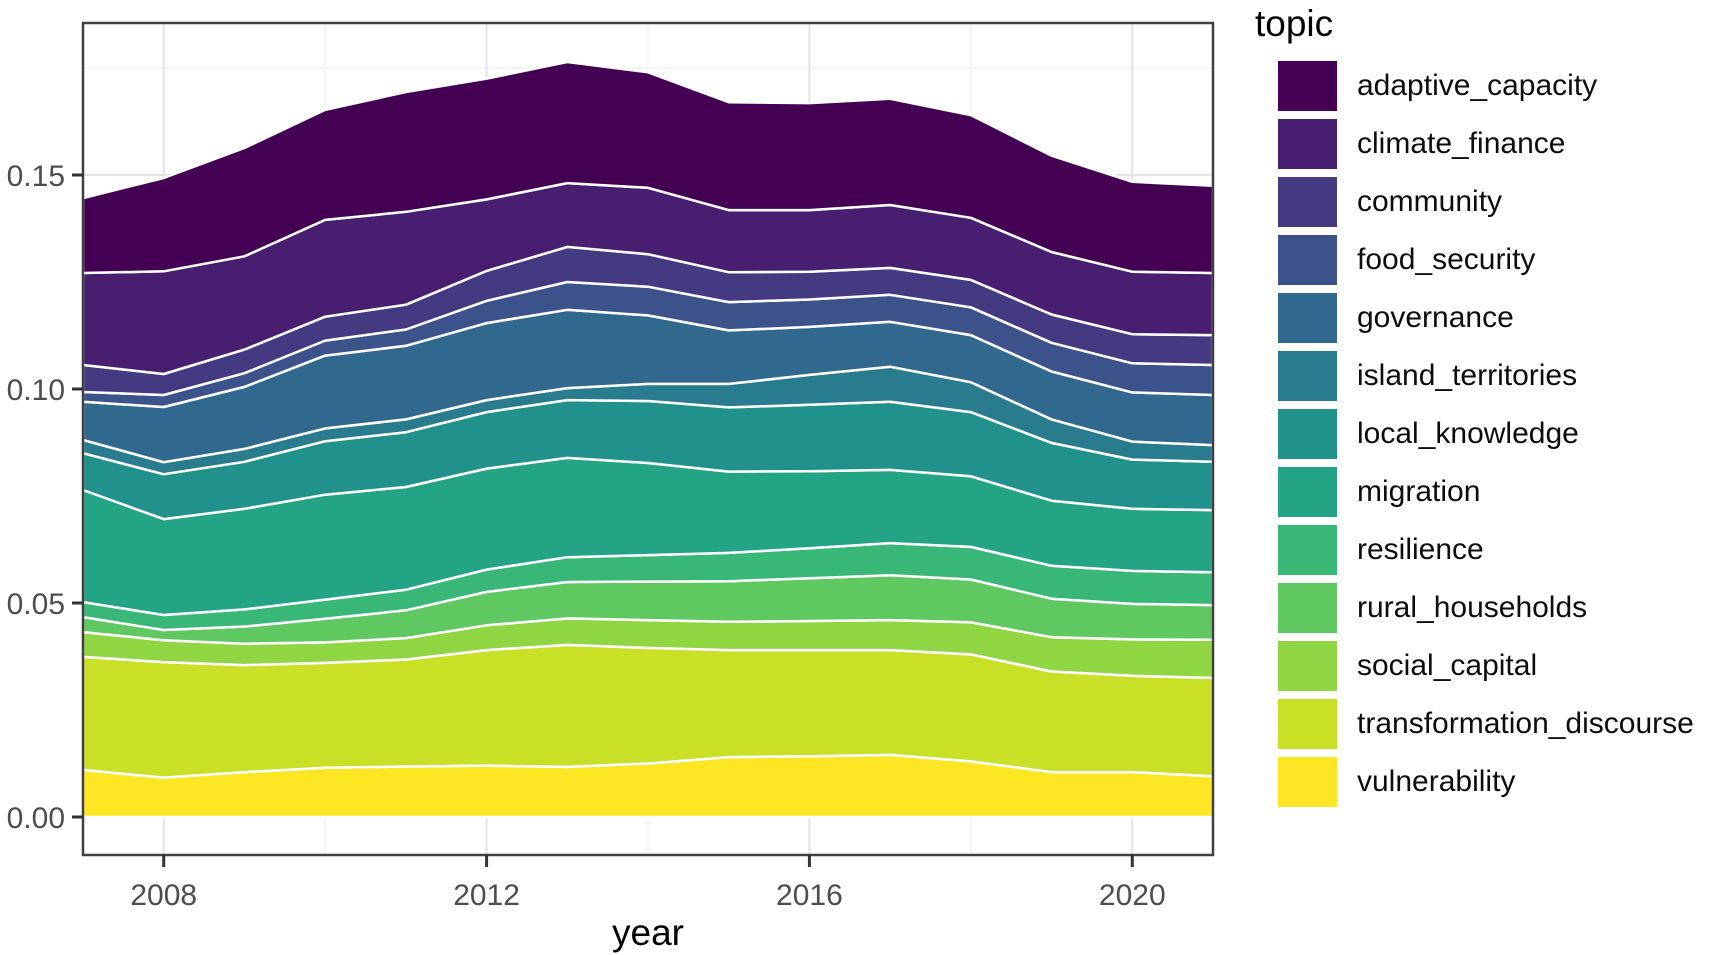 The height and width of the screenshot is (955, 1724). Describe the element at coordinates (36, 176) in the screenshot. I see `y-tick-label: 0.15` at that location.